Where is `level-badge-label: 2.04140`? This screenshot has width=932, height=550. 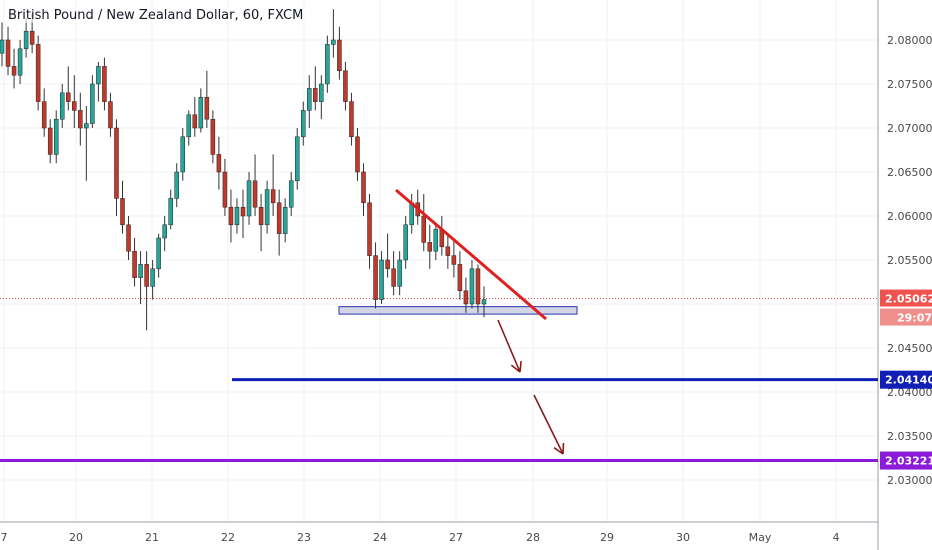 level-badge-label: 2.04140 is located at coordinates (908, 380).